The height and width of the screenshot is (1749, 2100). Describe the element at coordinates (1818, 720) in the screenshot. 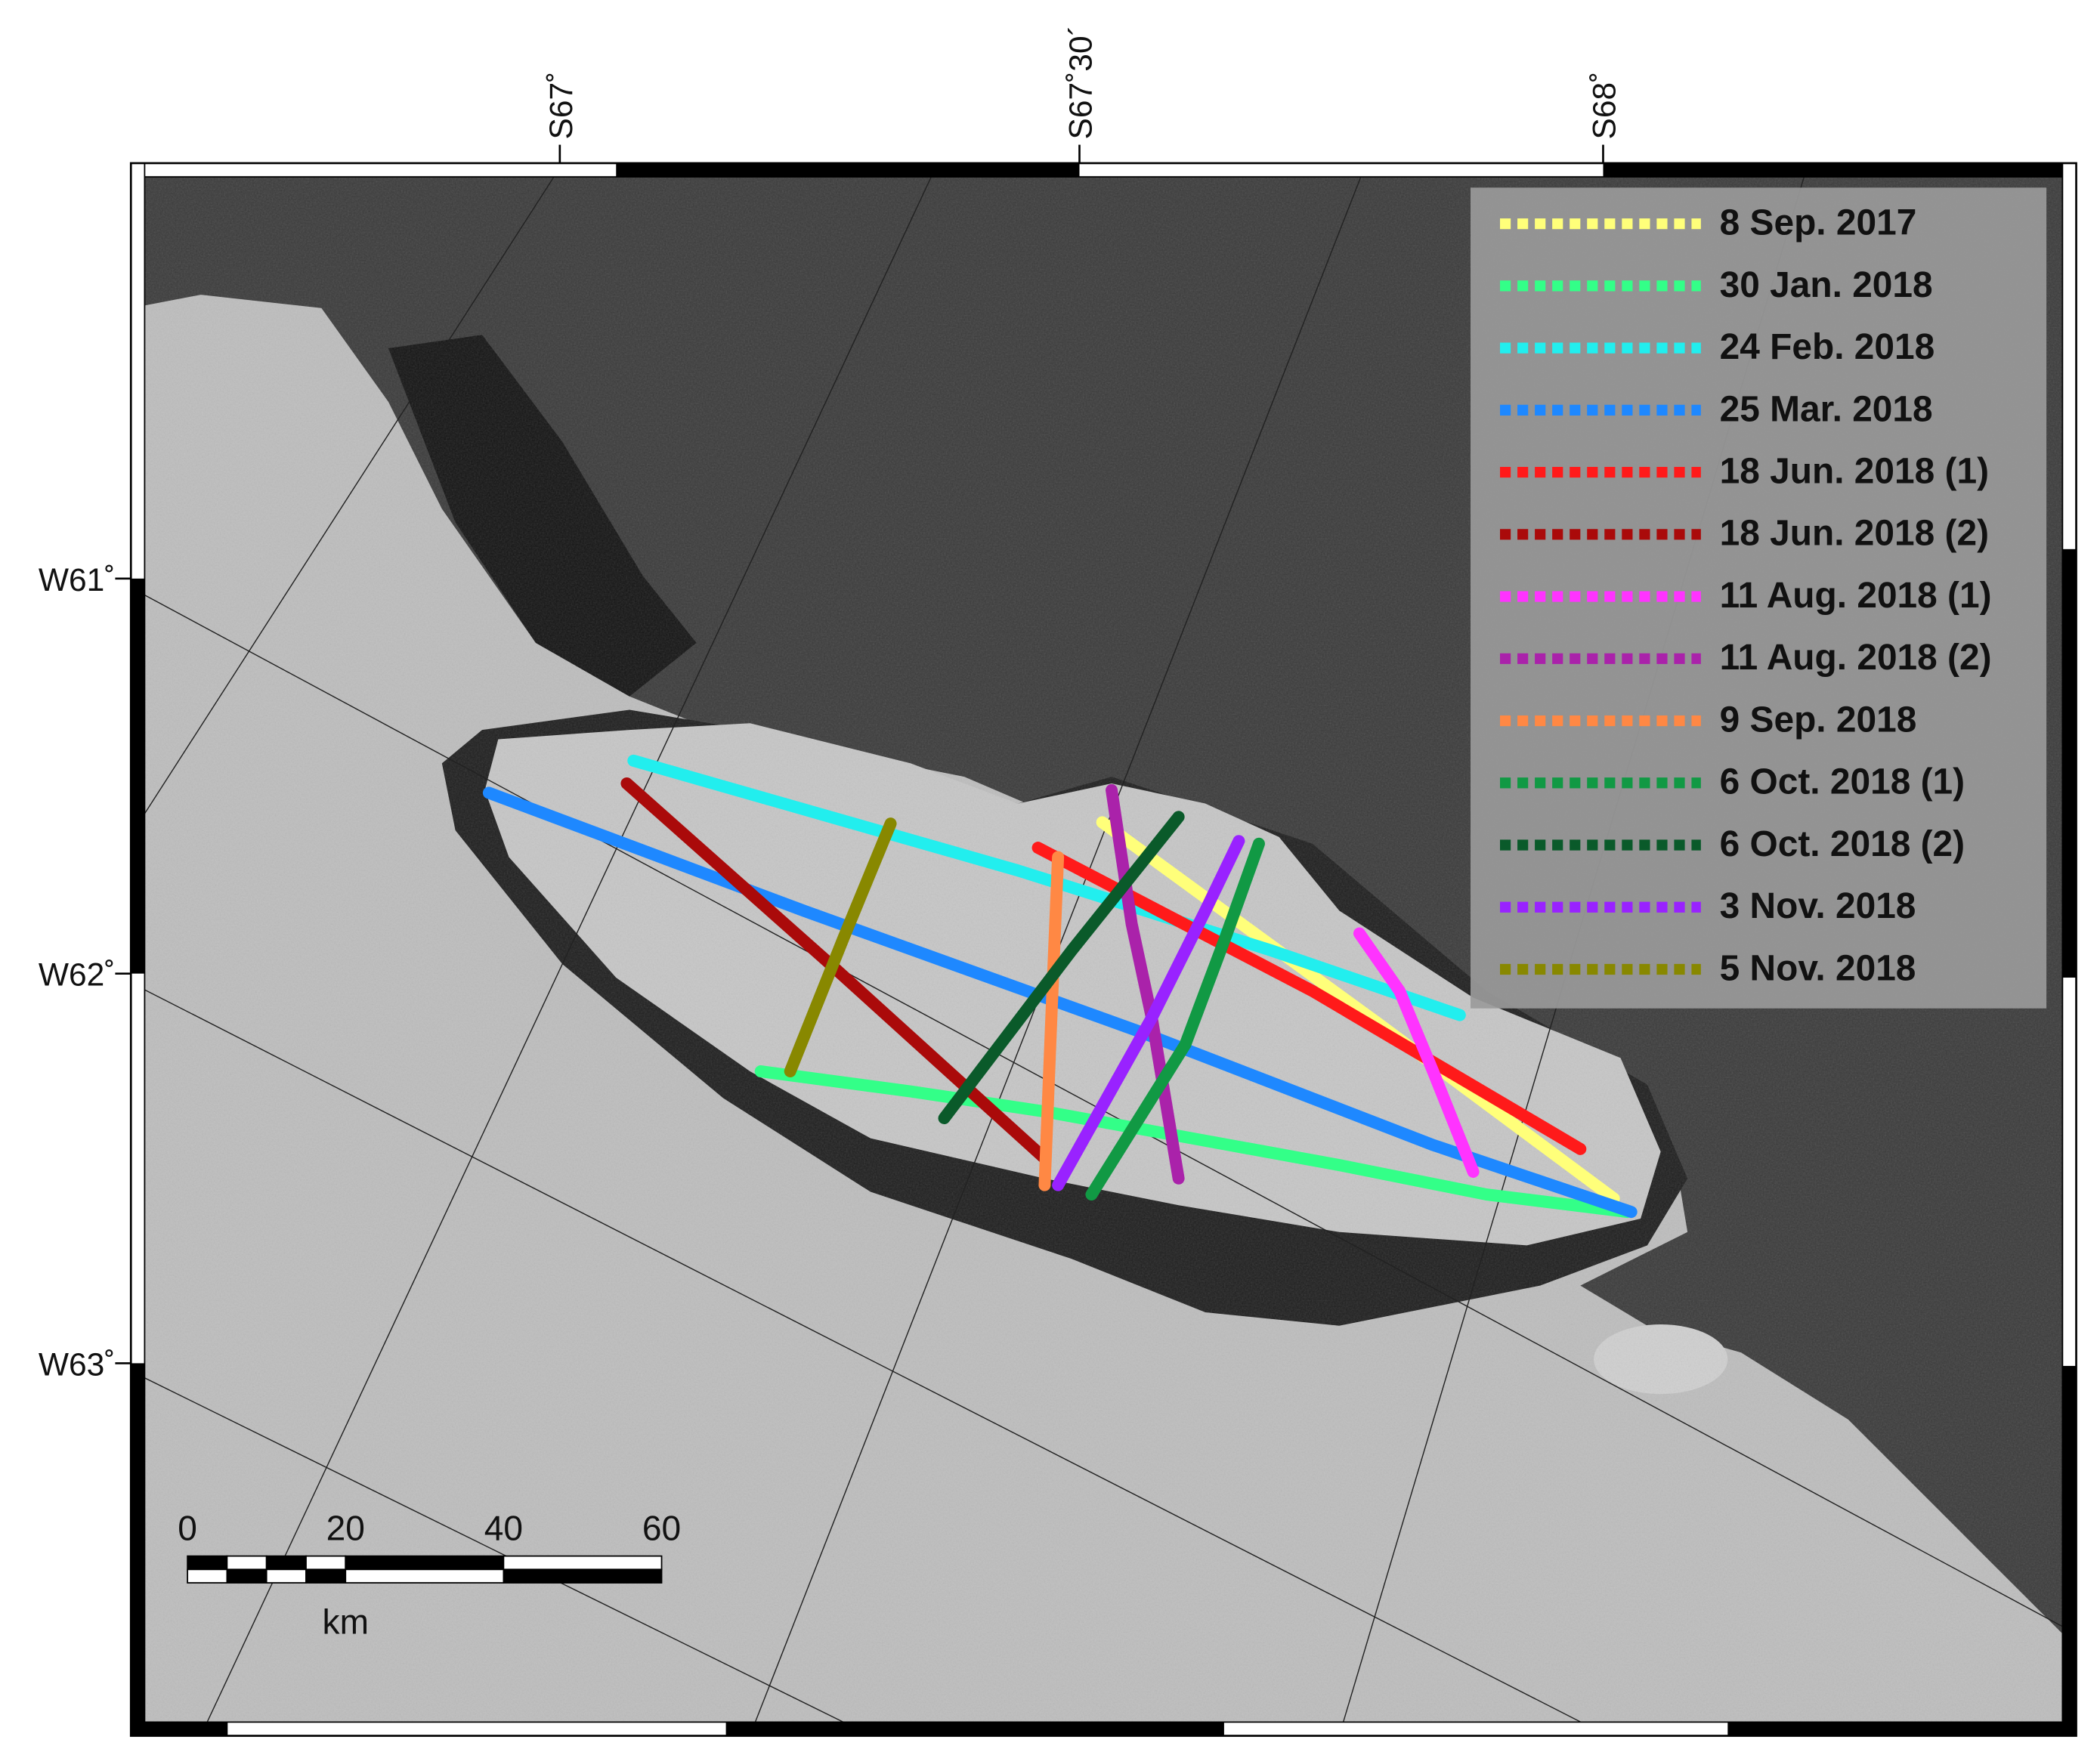

I see `legend-label: 9 Sep. 2018` at that location.